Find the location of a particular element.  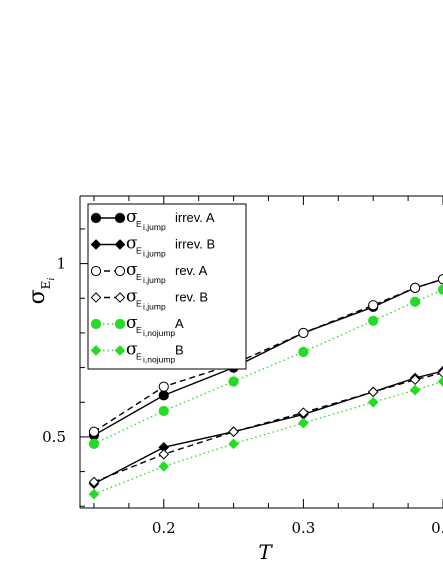

x-tick-label: 0.3 is located at coordinates (303, 528).